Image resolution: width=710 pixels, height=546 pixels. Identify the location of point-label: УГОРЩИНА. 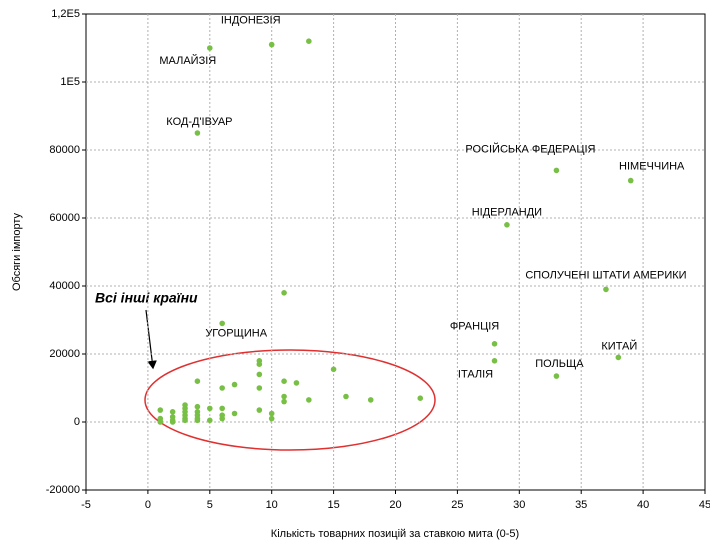
(236, 333).